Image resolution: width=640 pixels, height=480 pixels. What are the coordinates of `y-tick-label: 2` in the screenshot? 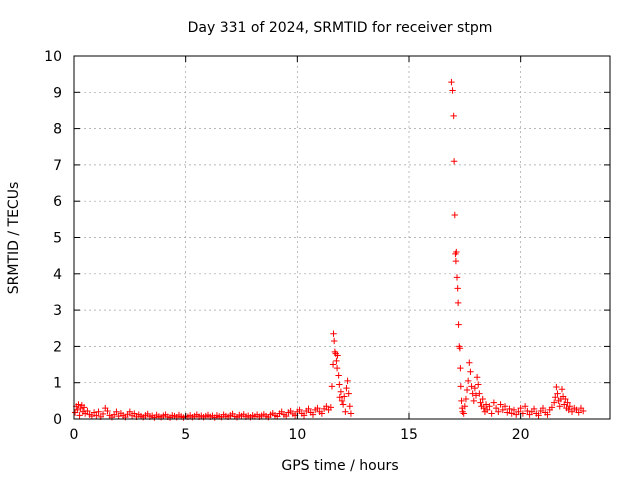 It's located at (57, 347).